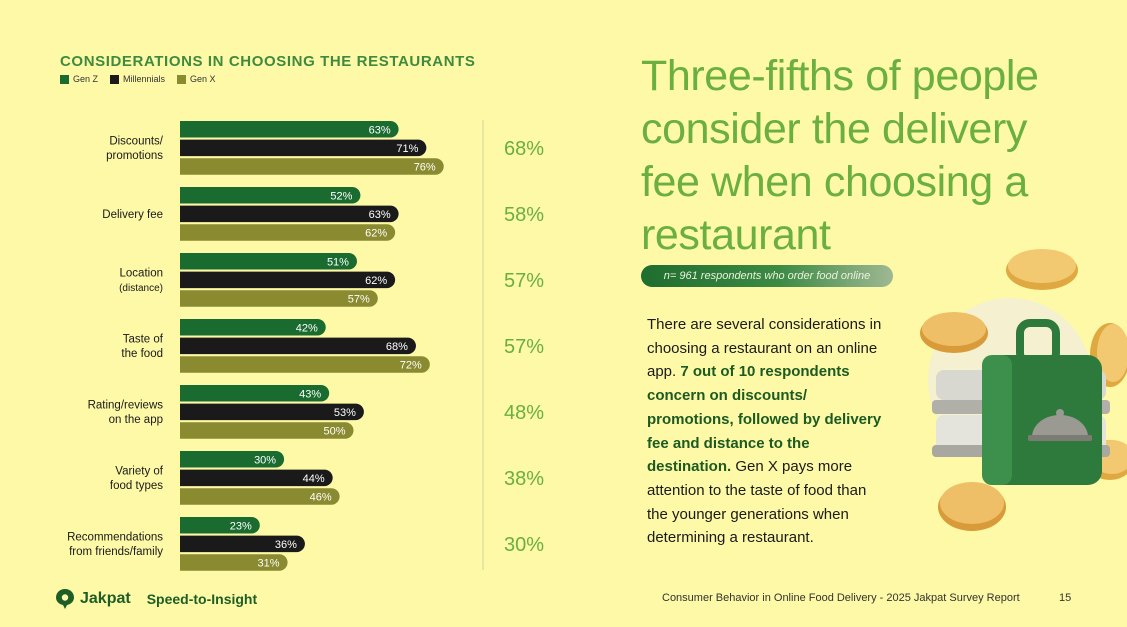  Describe the element at coordinates (524, 545) in the screenshot. I see `total-value: 30%` at that location.